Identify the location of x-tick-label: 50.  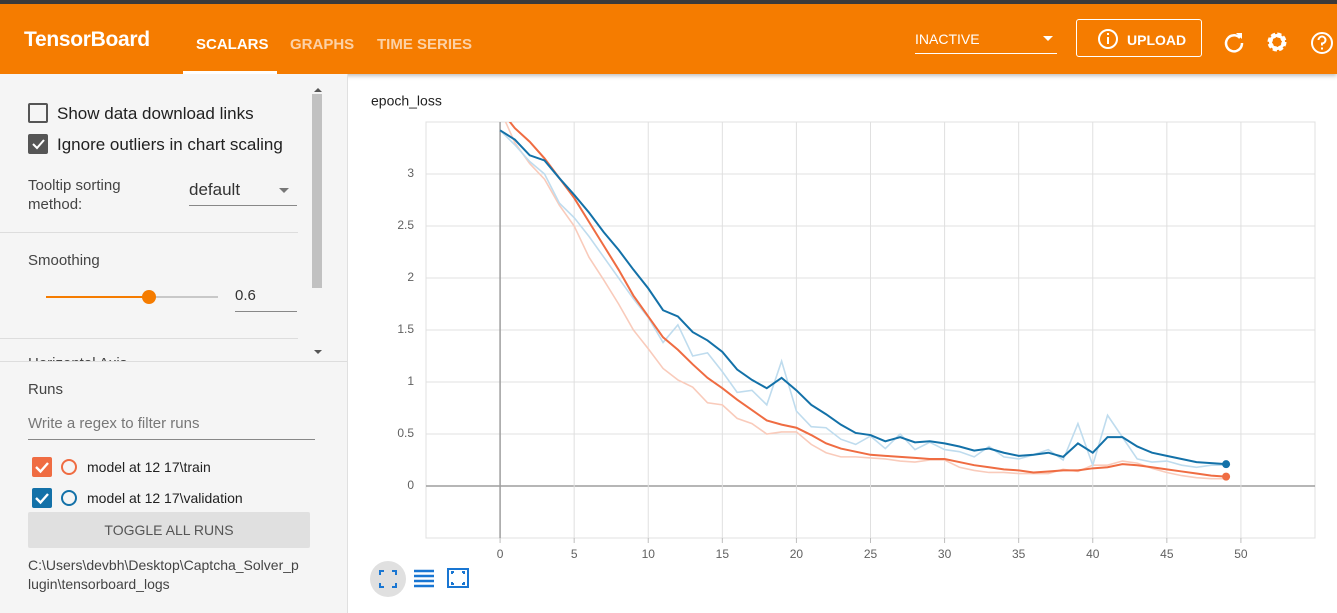
(1241, 554).